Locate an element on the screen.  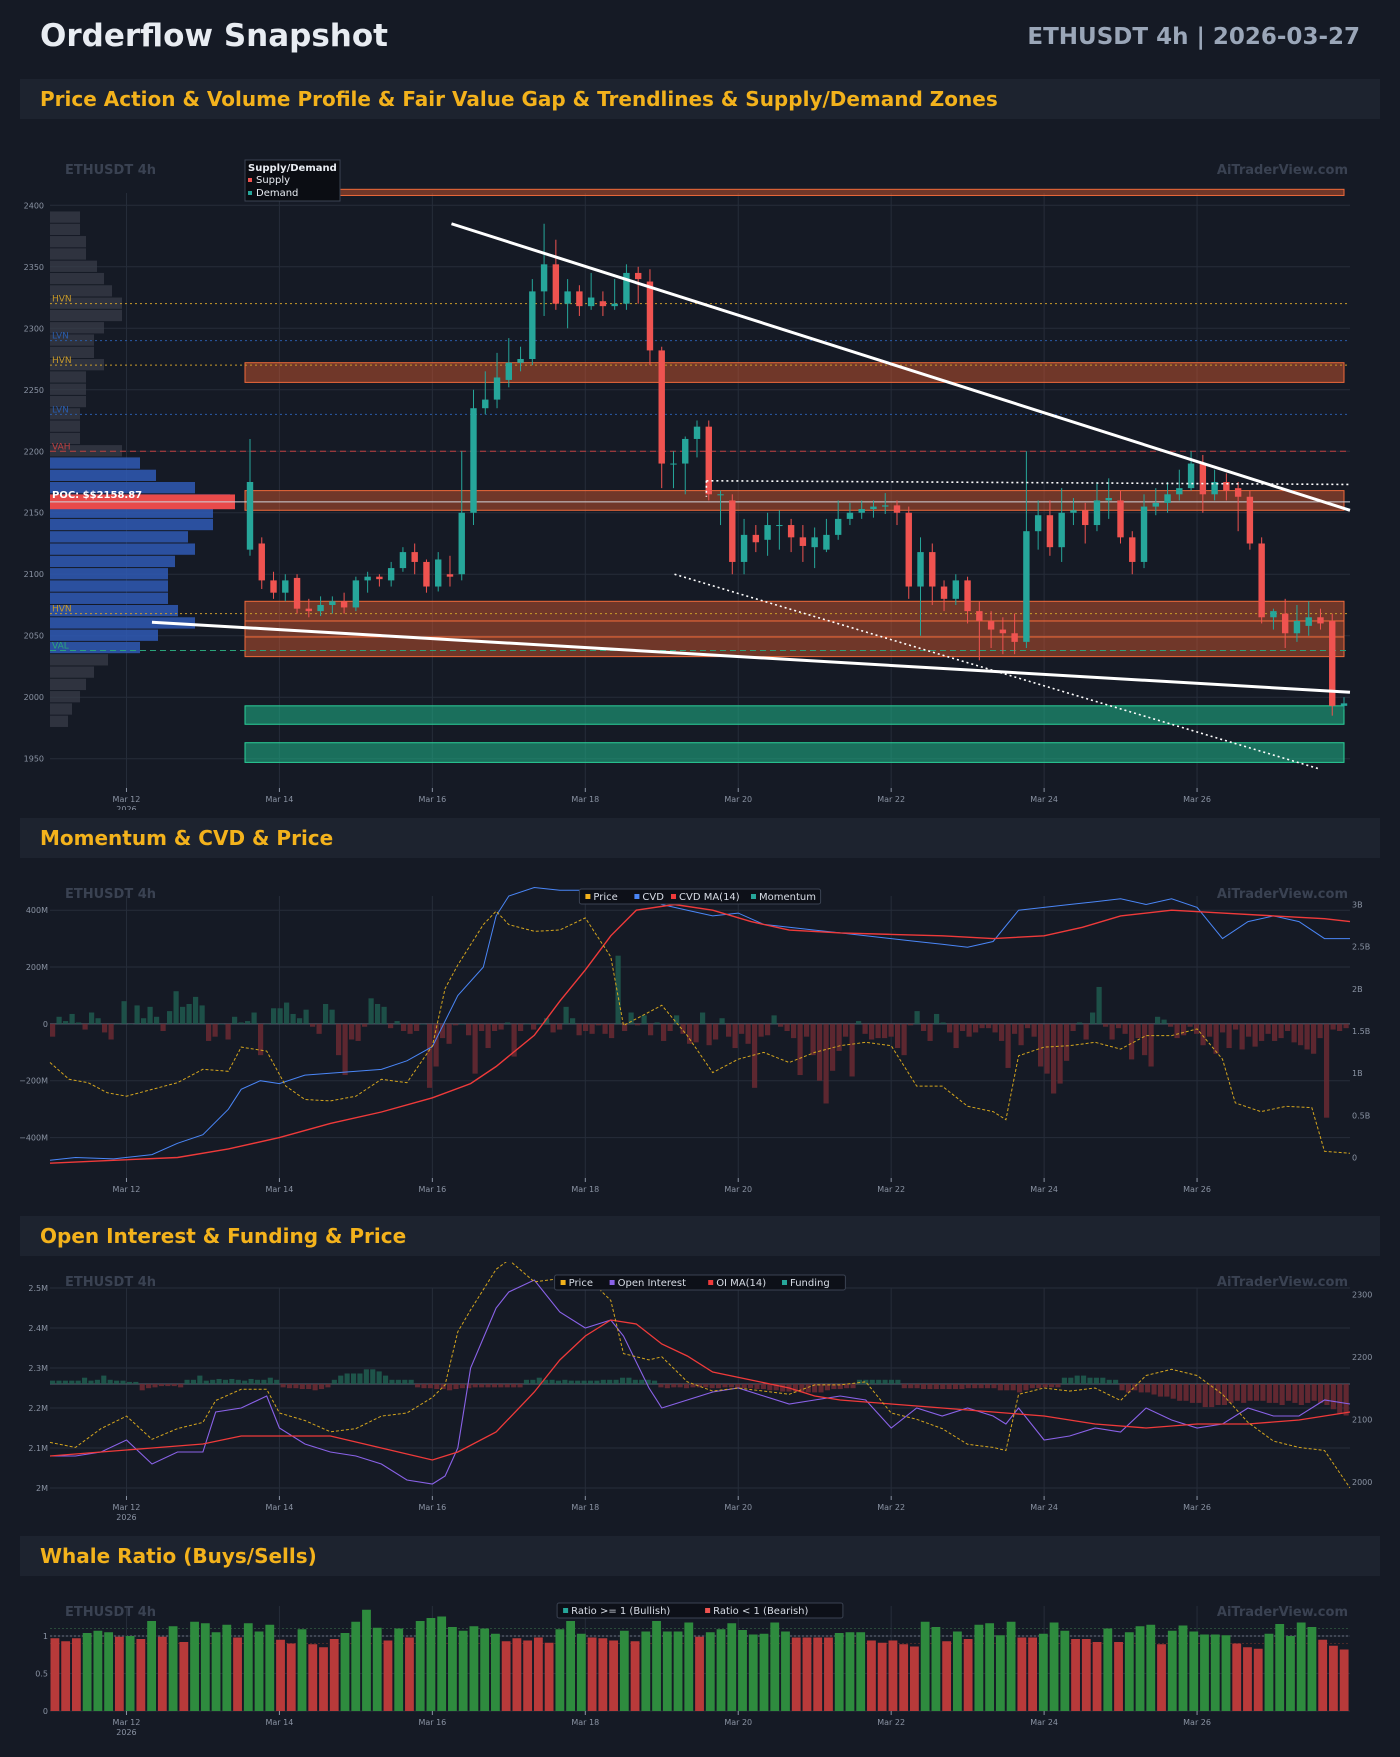
watermark-symbol: ETHUSDT 4h is located at coordinates (110, 1612).